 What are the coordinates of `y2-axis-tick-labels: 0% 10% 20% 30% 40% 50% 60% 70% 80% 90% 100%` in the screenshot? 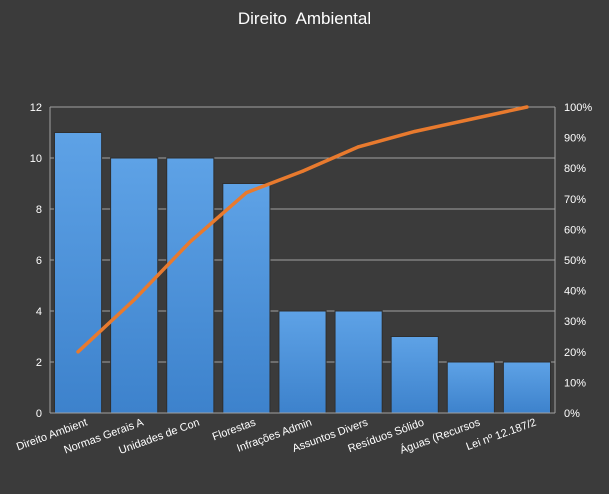 It's located at (578, 261).